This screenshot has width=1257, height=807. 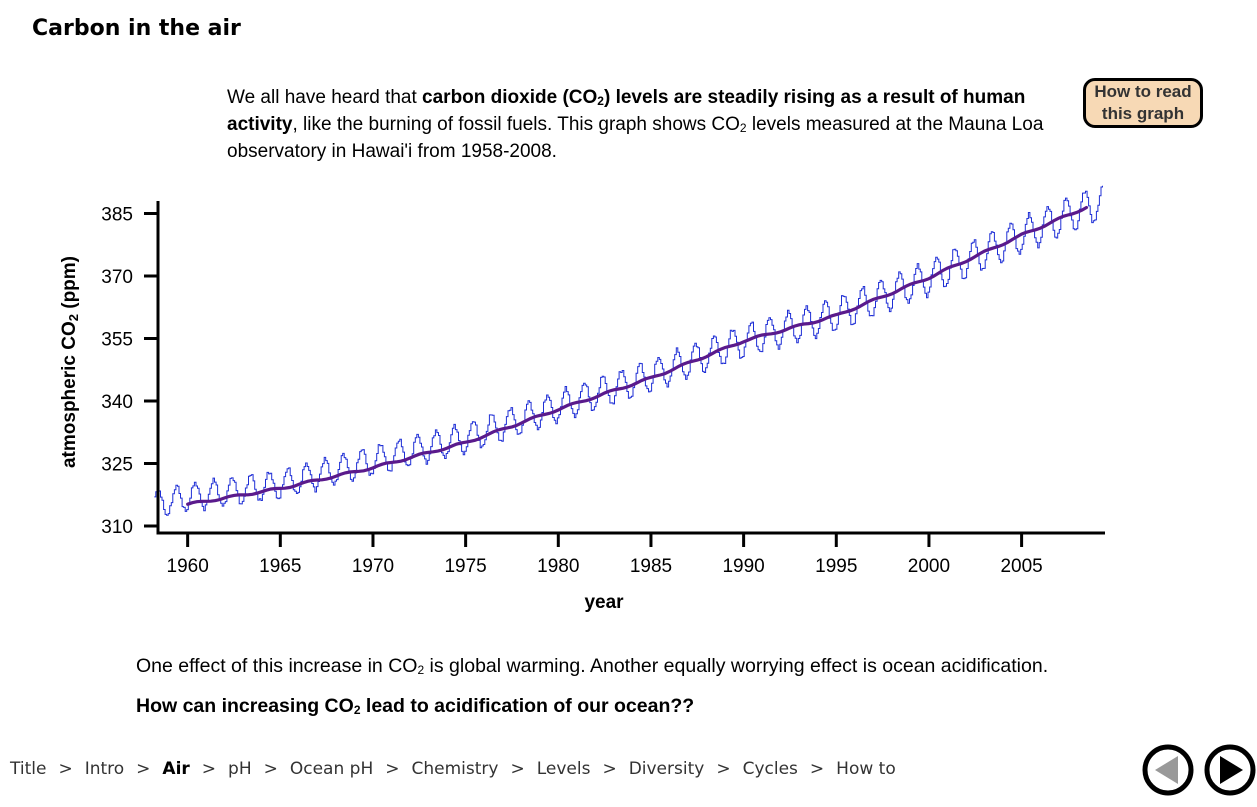 I want to click on intro-bold-sub: 2, so click(x=600, y=101).